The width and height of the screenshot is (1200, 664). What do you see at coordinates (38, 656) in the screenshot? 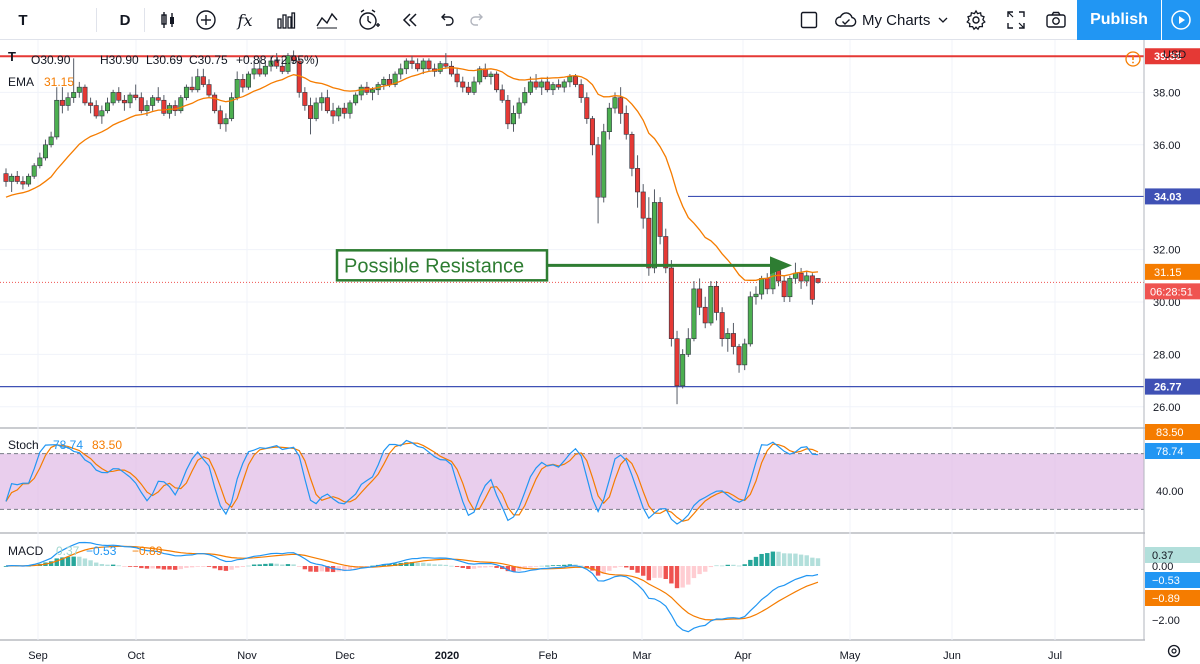
I see `time-tick-label: Sep` at bounding box center [38, 656].